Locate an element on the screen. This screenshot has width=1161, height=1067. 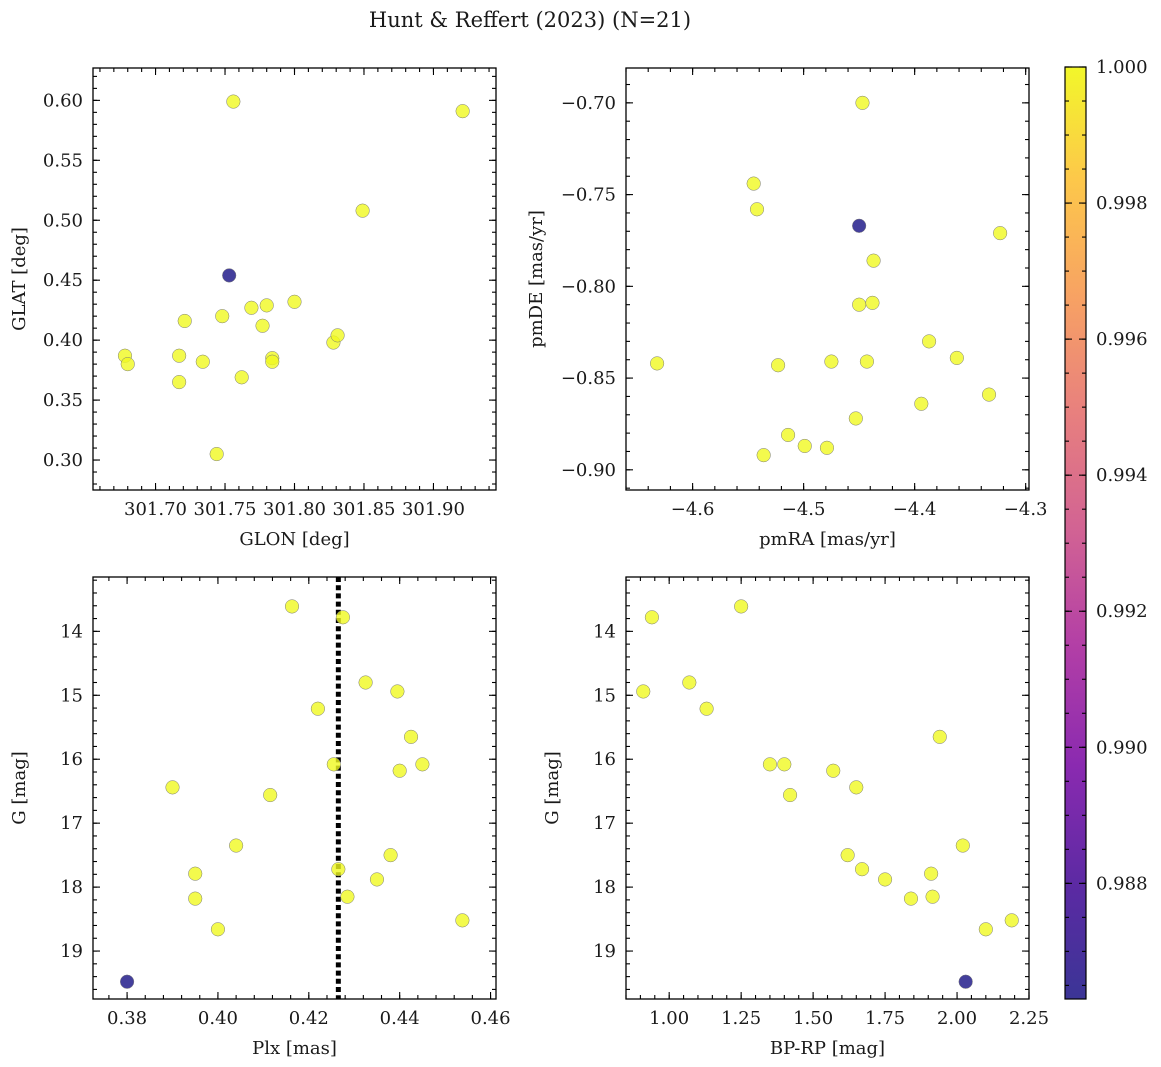
y-tick-label: 0.30 is located at coordinates (63, 460).